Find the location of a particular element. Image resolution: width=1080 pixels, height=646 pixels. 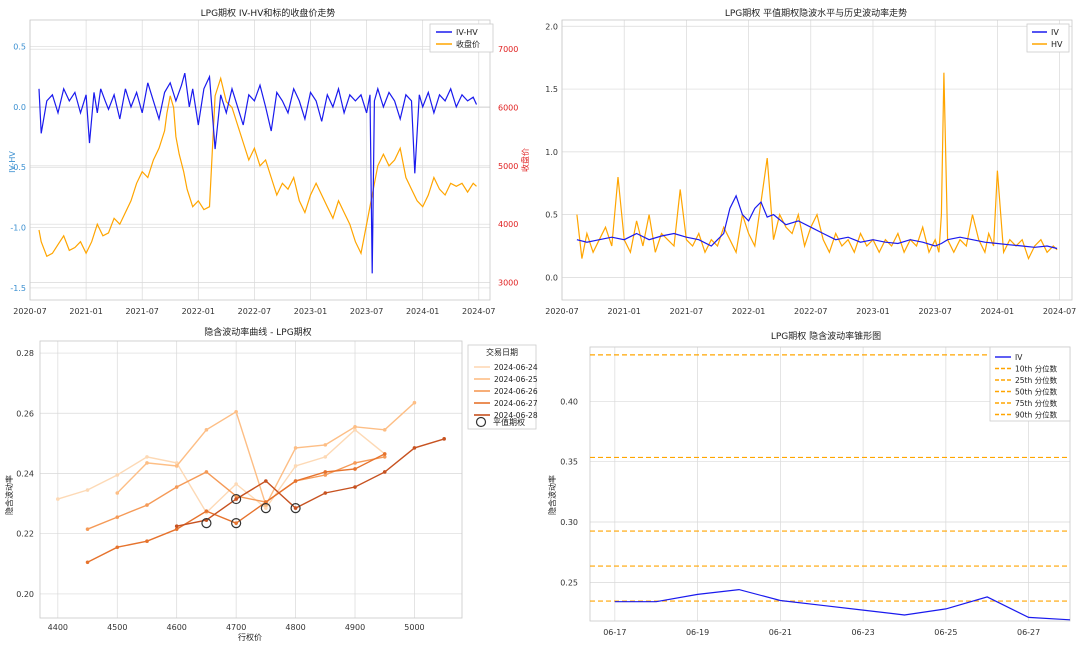

legend-label: 90th 分位数 is located at coordinates (1036, 415).